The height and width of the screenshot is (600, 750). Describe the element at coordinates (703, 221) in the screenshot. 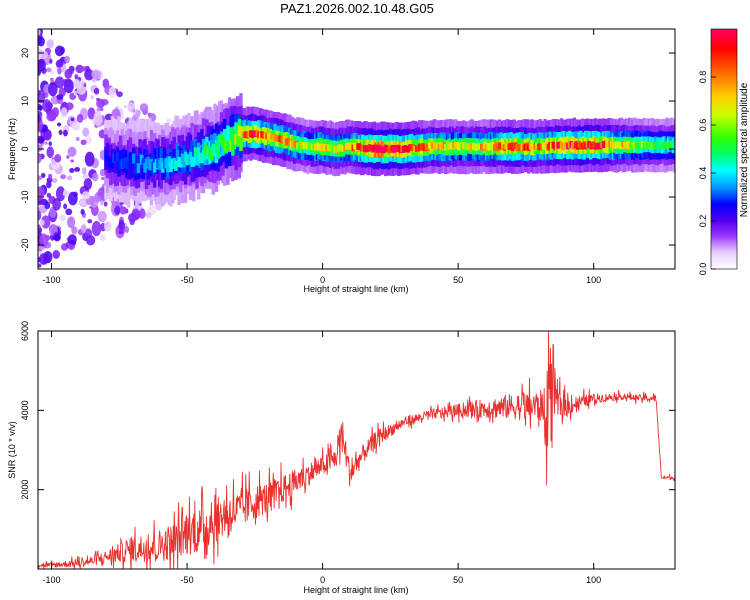

I see `colorbar-tick-label: 0.2` at that location.